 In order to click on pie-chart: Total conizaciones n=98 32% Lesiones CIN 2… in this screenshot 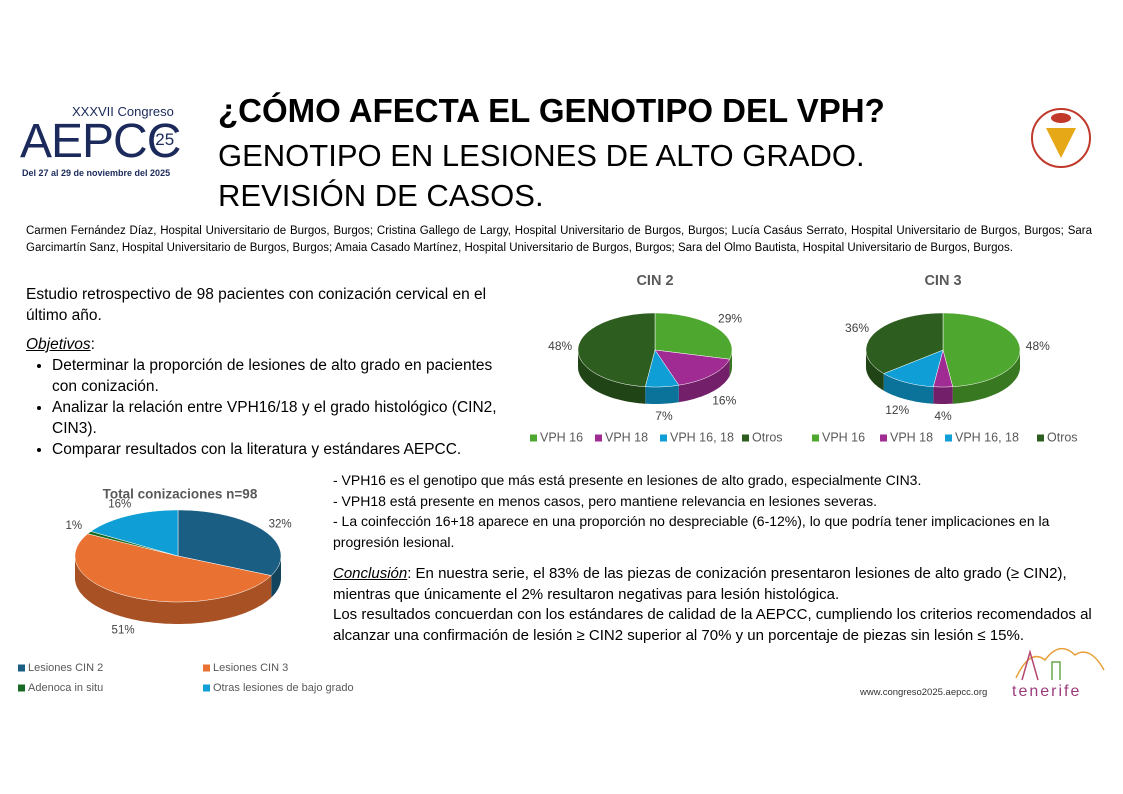, I will do `click(186, 590)`.